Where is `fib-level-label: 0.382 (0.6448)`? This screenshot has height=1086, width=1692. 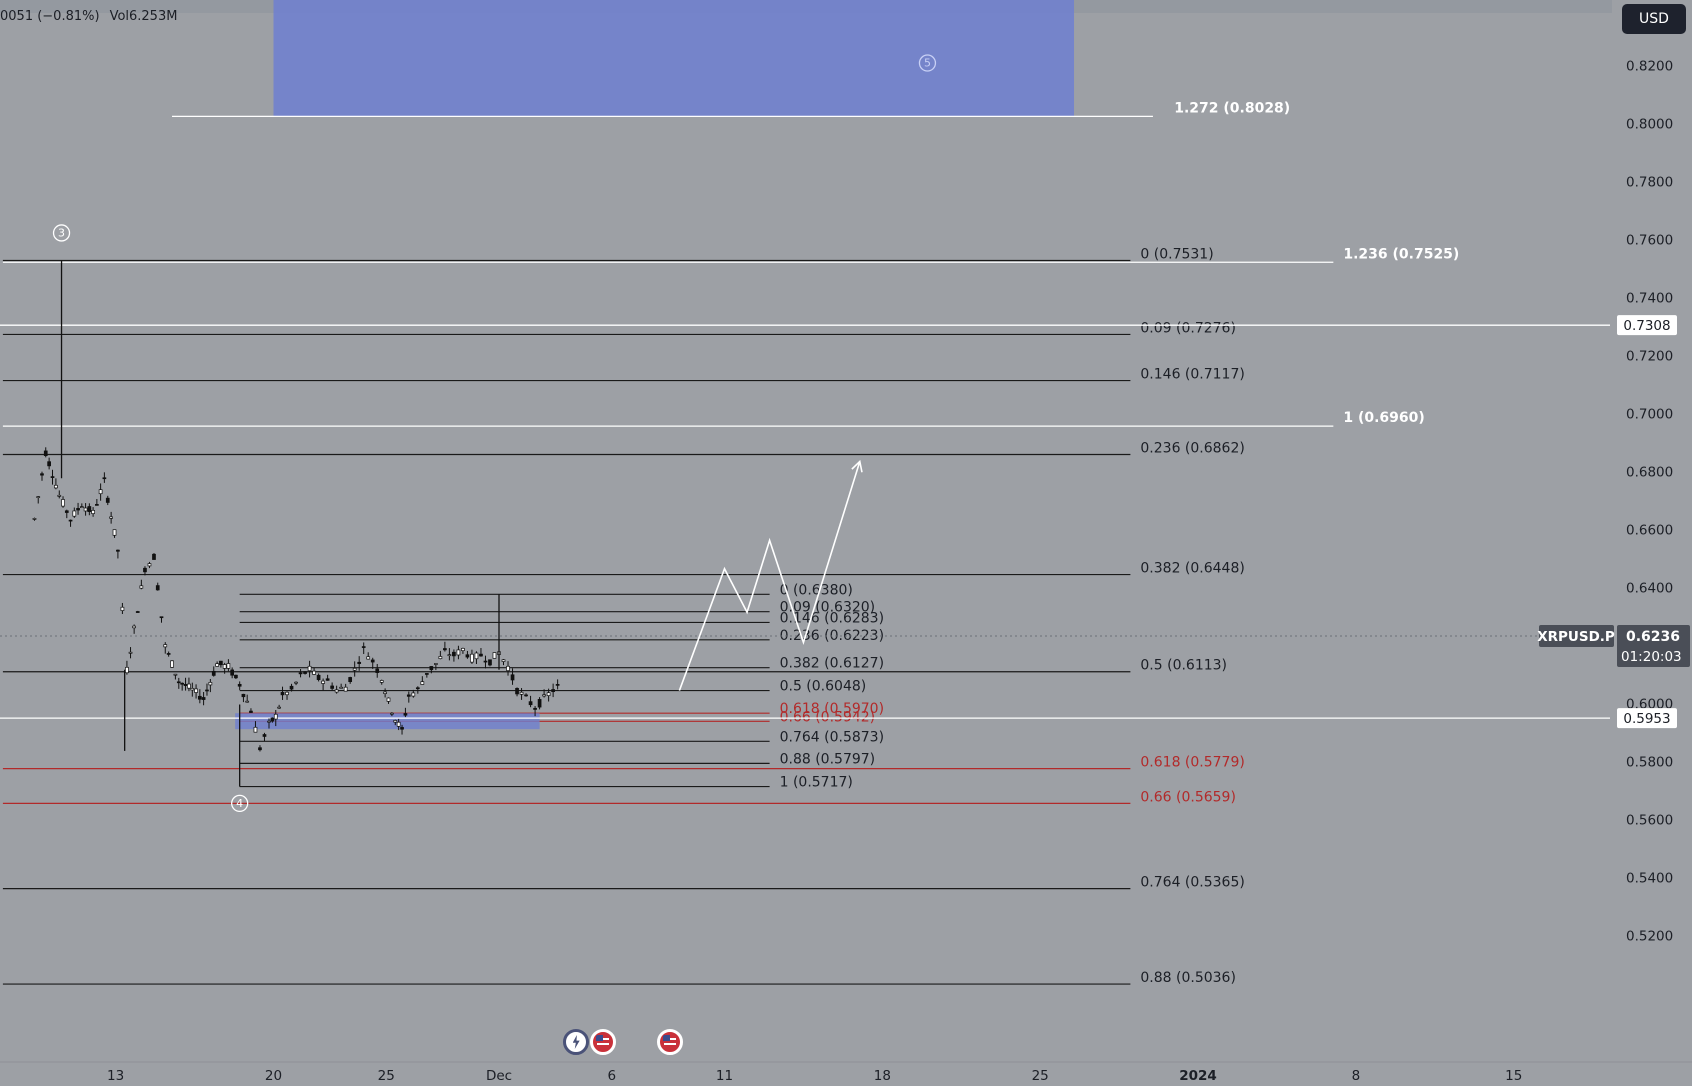
fib-level-label: 0.382 (0.6448) is located at coordinates (1192, 569).